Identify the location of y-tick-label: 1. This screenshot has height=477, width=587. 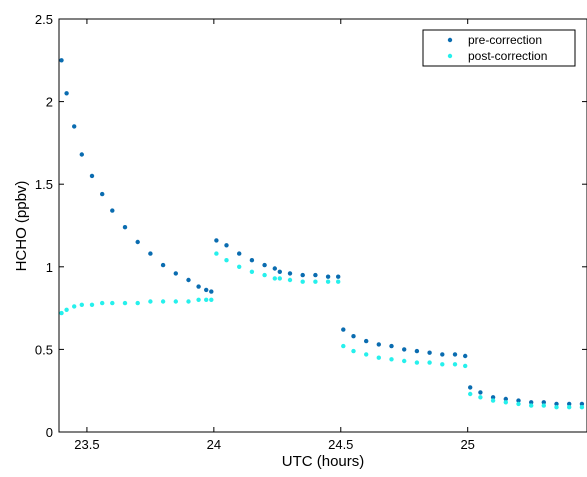
(49, 267).